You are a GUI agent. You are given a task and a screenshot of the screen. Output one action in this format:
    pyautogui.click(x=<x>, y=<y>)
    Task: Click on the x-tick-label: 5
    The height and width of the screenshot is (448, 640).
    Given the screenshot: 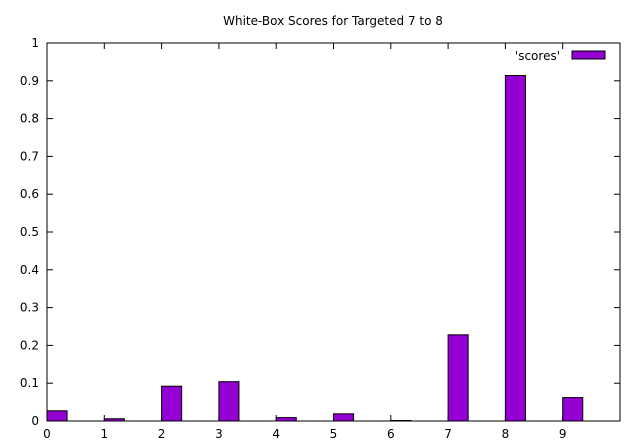 What is the action you would take?
    pyautogui.click(x=334, y=434)
    